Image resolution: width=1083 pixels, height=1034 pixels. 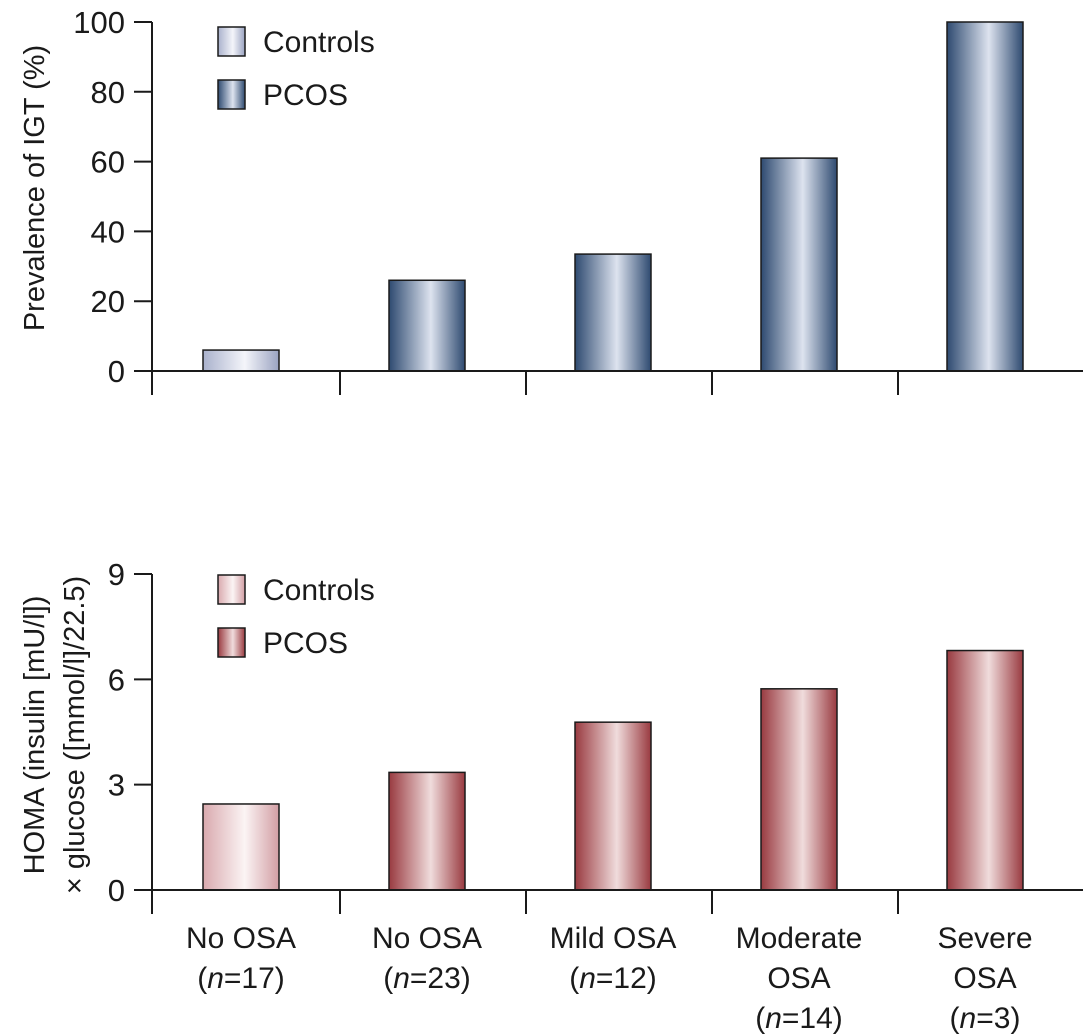 What do you see at coordinates (613, 958) in the screenshot?
I see `x-category-label-3: Mild OSA (n=12)` at bounding box center [613, 958].